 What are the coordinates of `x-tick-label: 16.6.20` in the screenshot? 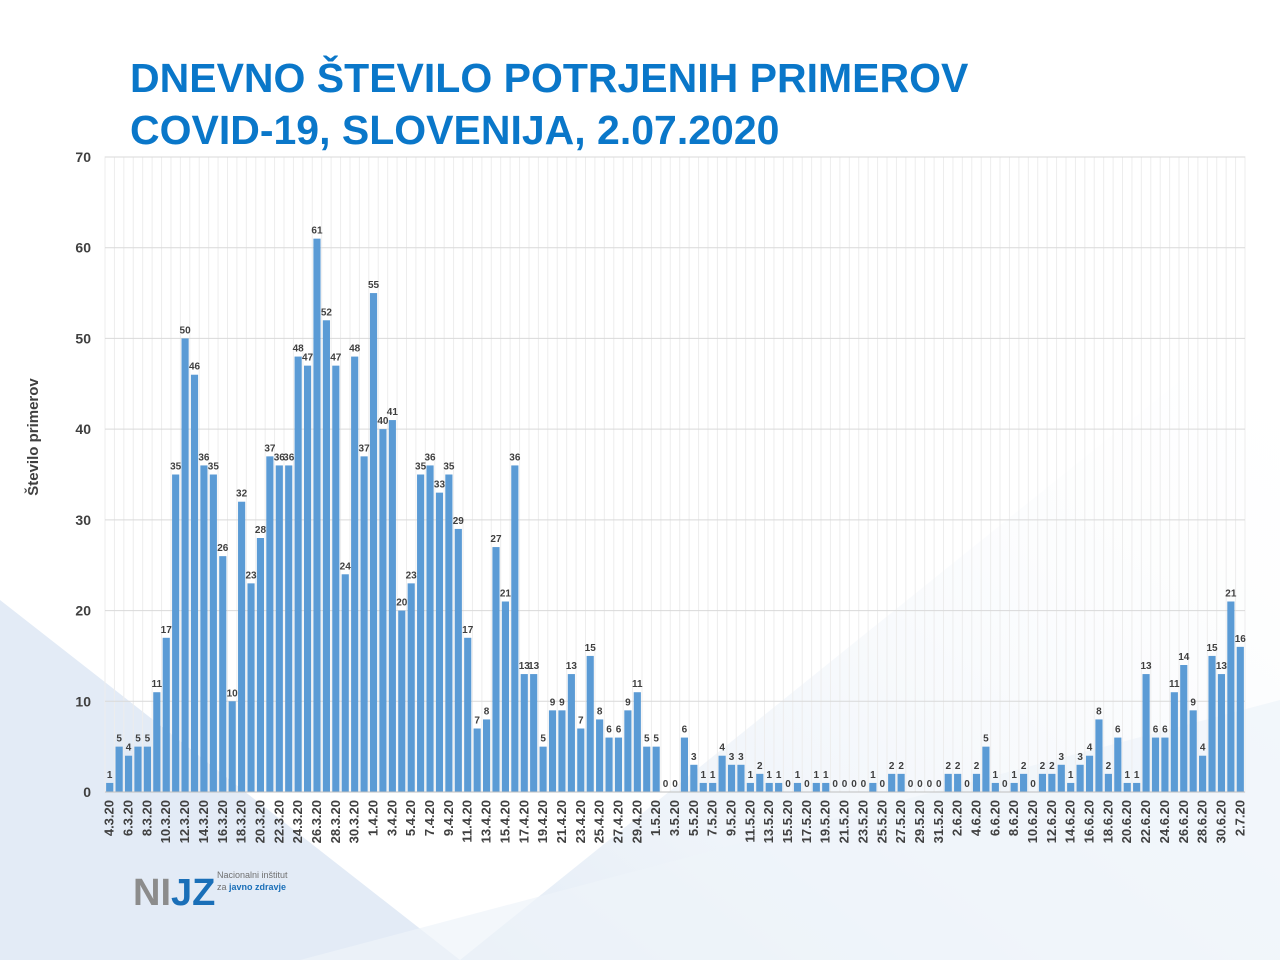 It's located at (1089, 821).